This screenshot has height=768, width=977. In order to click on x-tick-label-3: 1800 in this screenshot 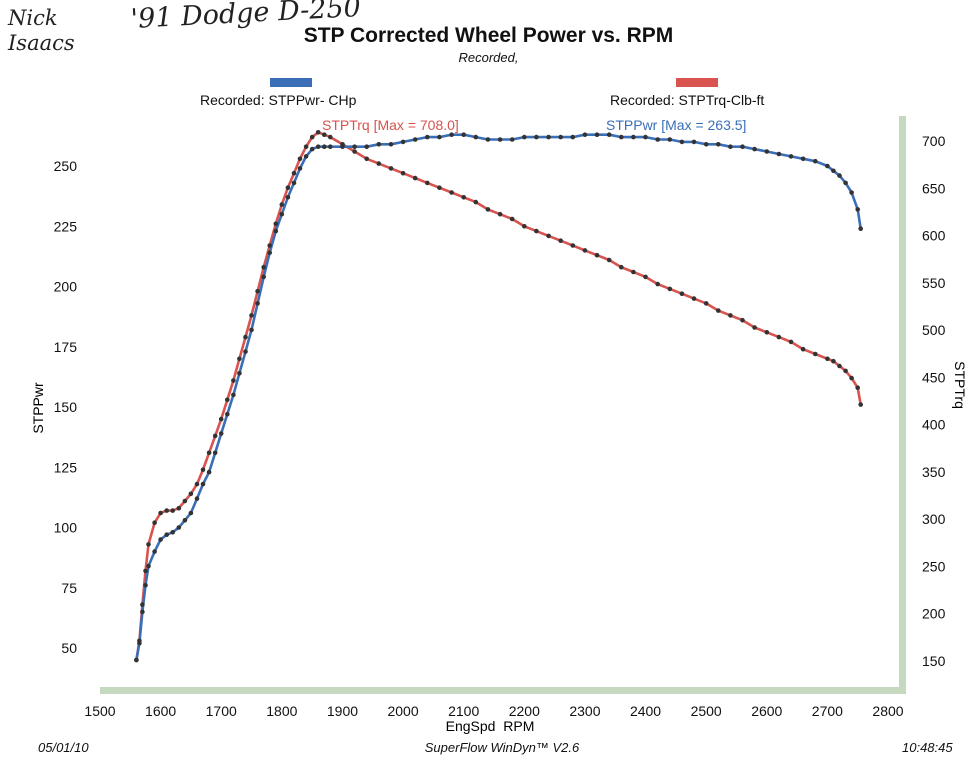, I will do `click(281, 711)`.